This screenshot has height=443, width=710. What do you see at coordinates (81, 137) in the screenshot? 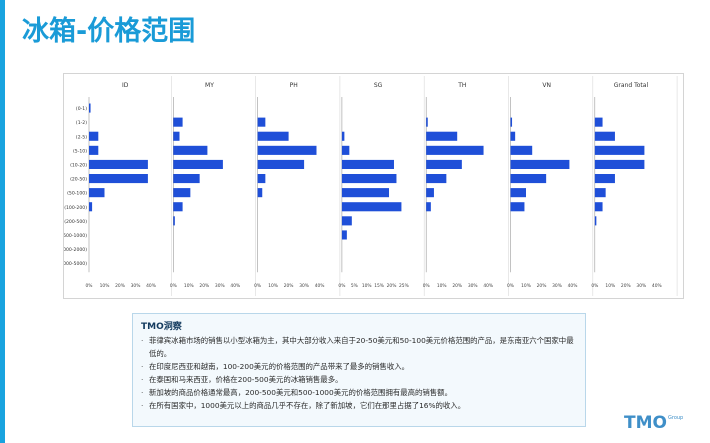
I see `category-label: (2-5)` at bounding box center [81, 137].